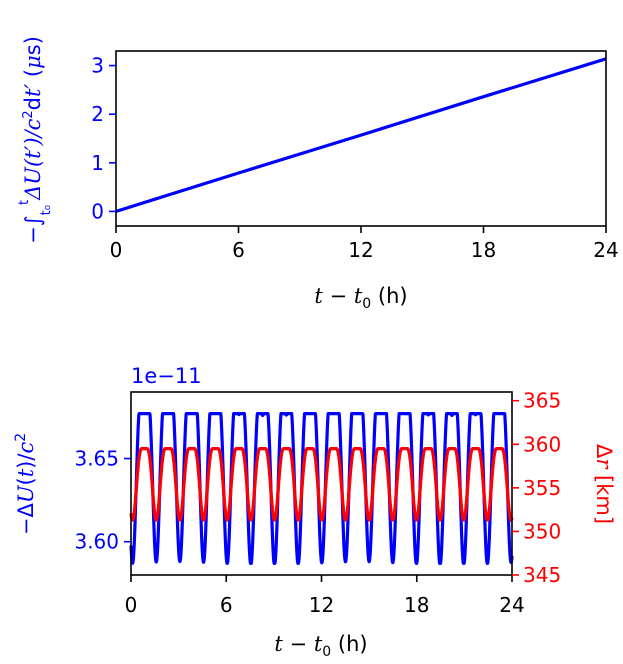 The height and width of the screenshot is (664, 623). What do you see at coordinates (321, 484) in the screenshot?
I see `radial-distance-series-line` at bounding box center [321, 484].